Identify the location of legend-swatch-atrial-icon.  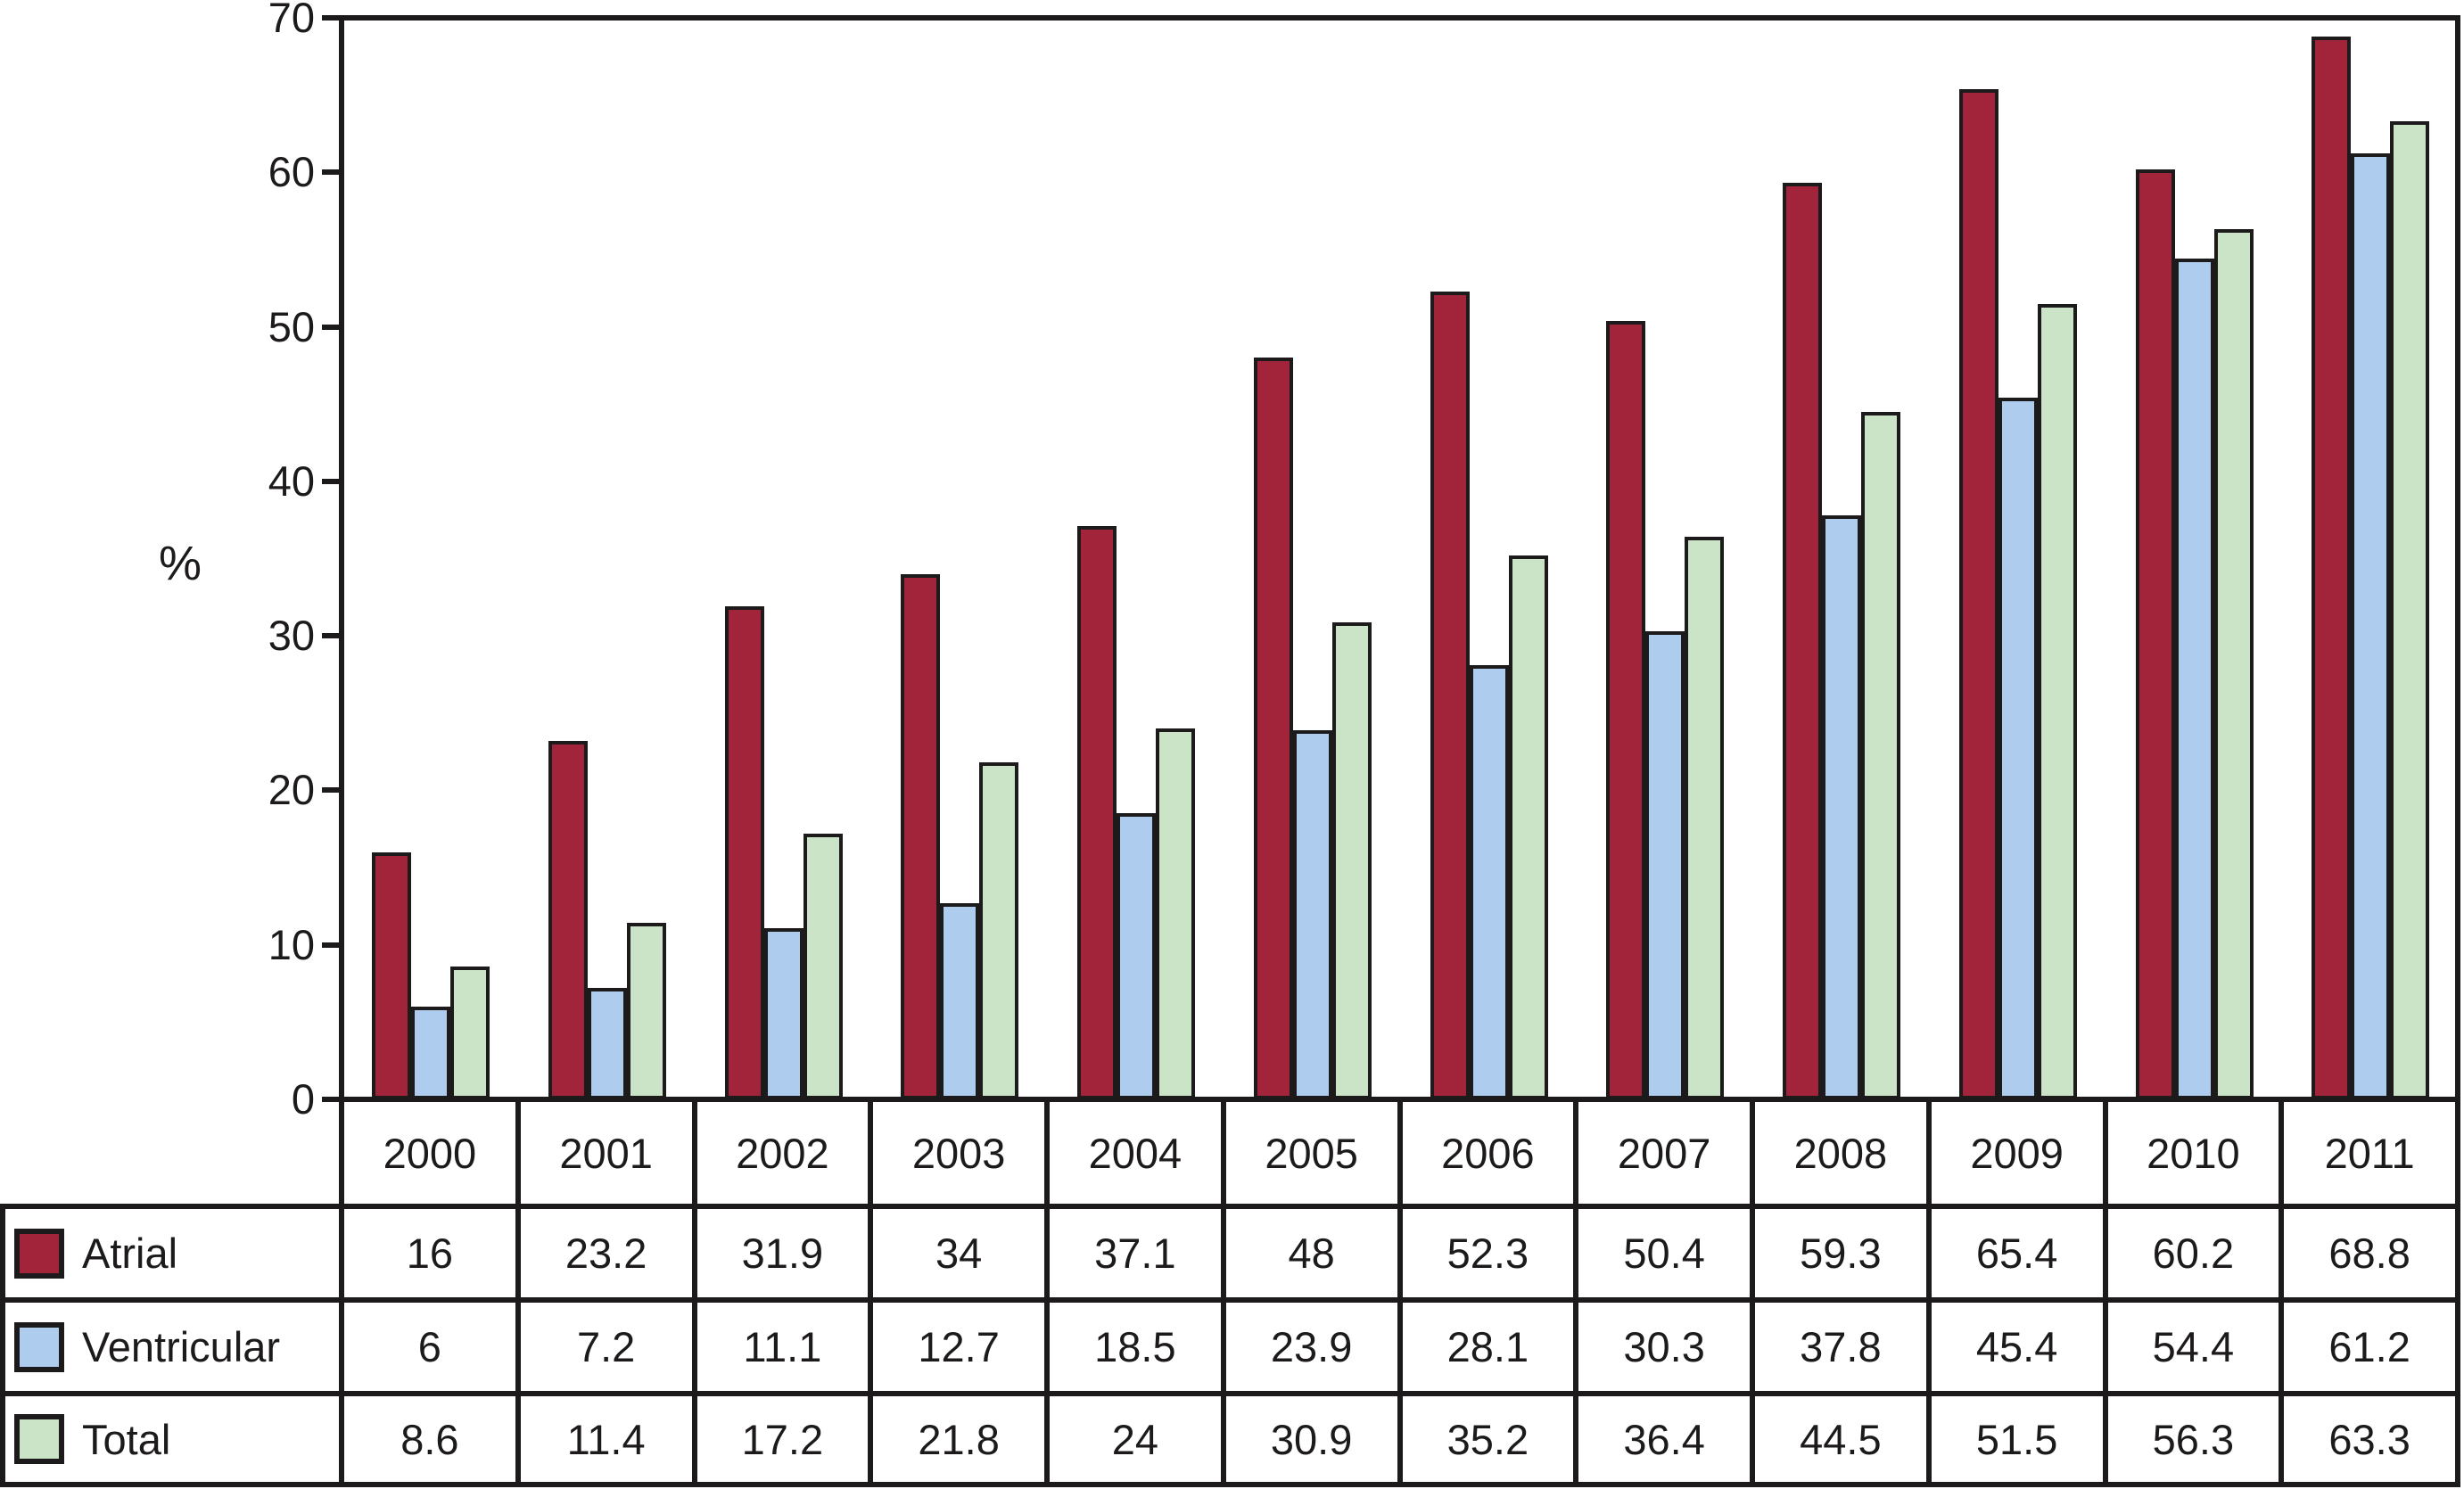
(39, 1253).